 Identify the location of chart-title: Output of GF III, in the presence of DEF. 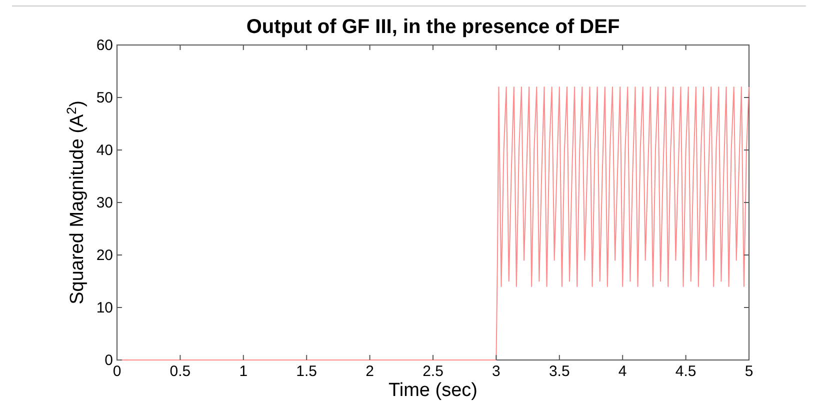
(433, 27).